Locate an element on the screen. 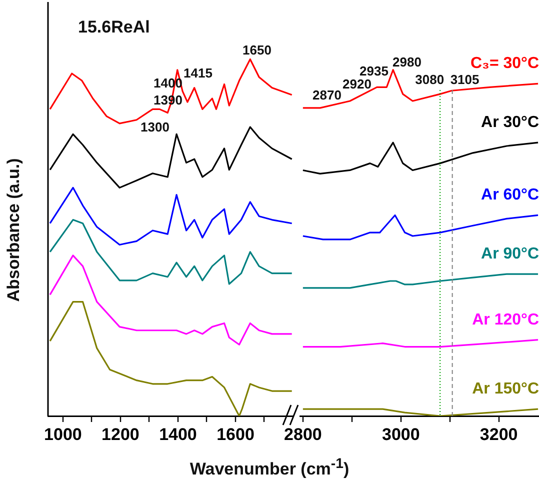 The image size is (539, 485). series-label: Ar 30°C is located at coordinates (510, 122).